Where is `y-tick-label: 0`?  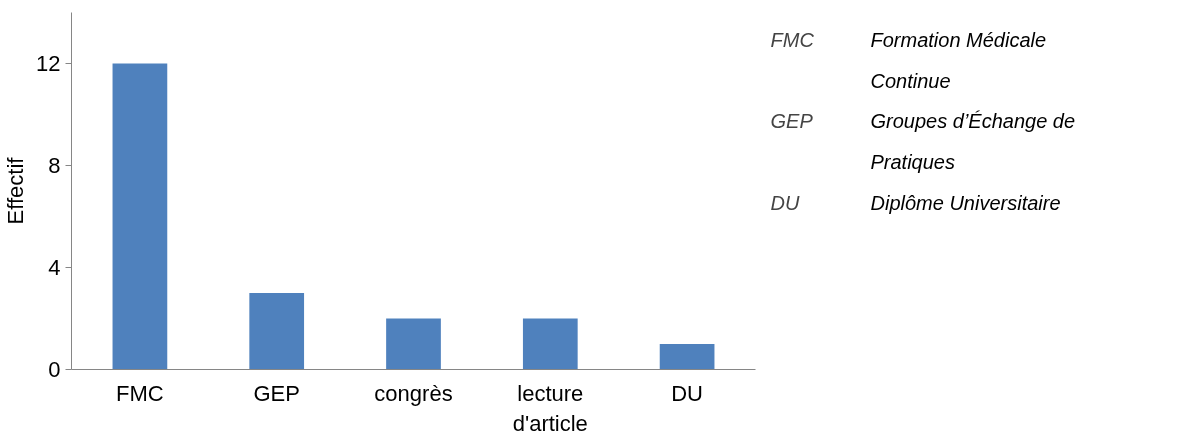
y-tick-label: 0 is located at coordinates (54, 369).